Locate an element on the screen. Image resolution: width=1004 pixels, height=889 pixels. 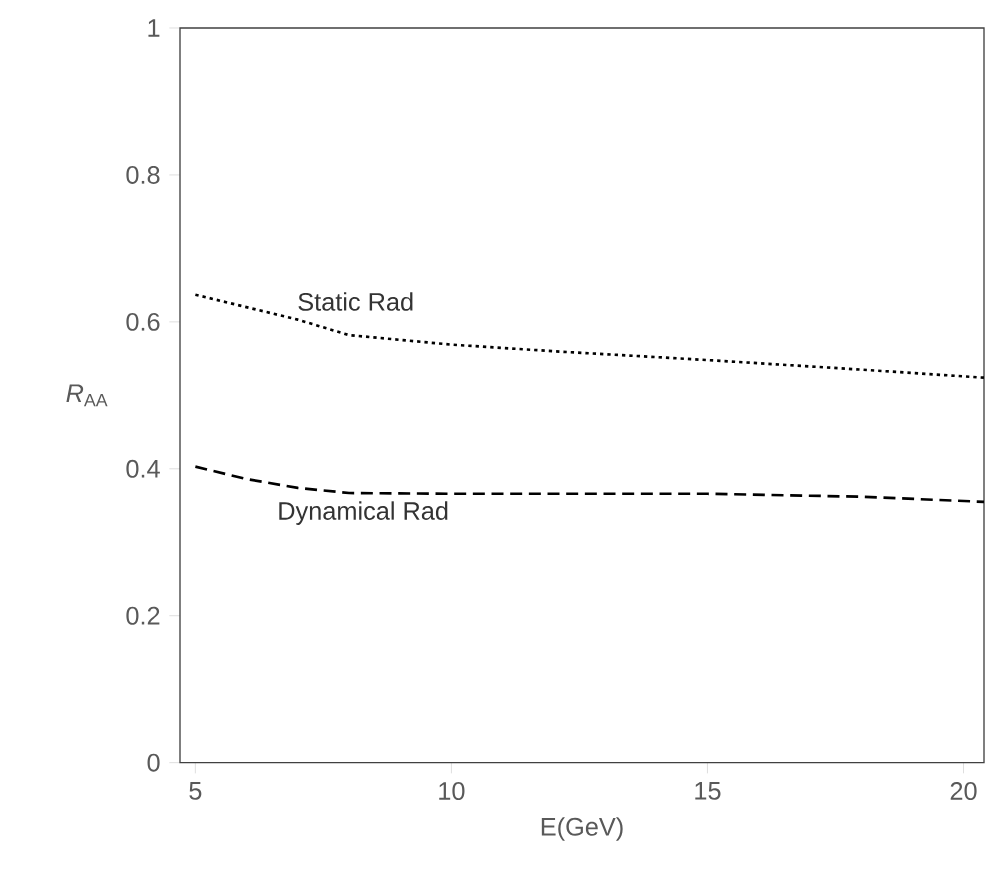
x-tick-label: 5 is located at coordinates (195, 790).